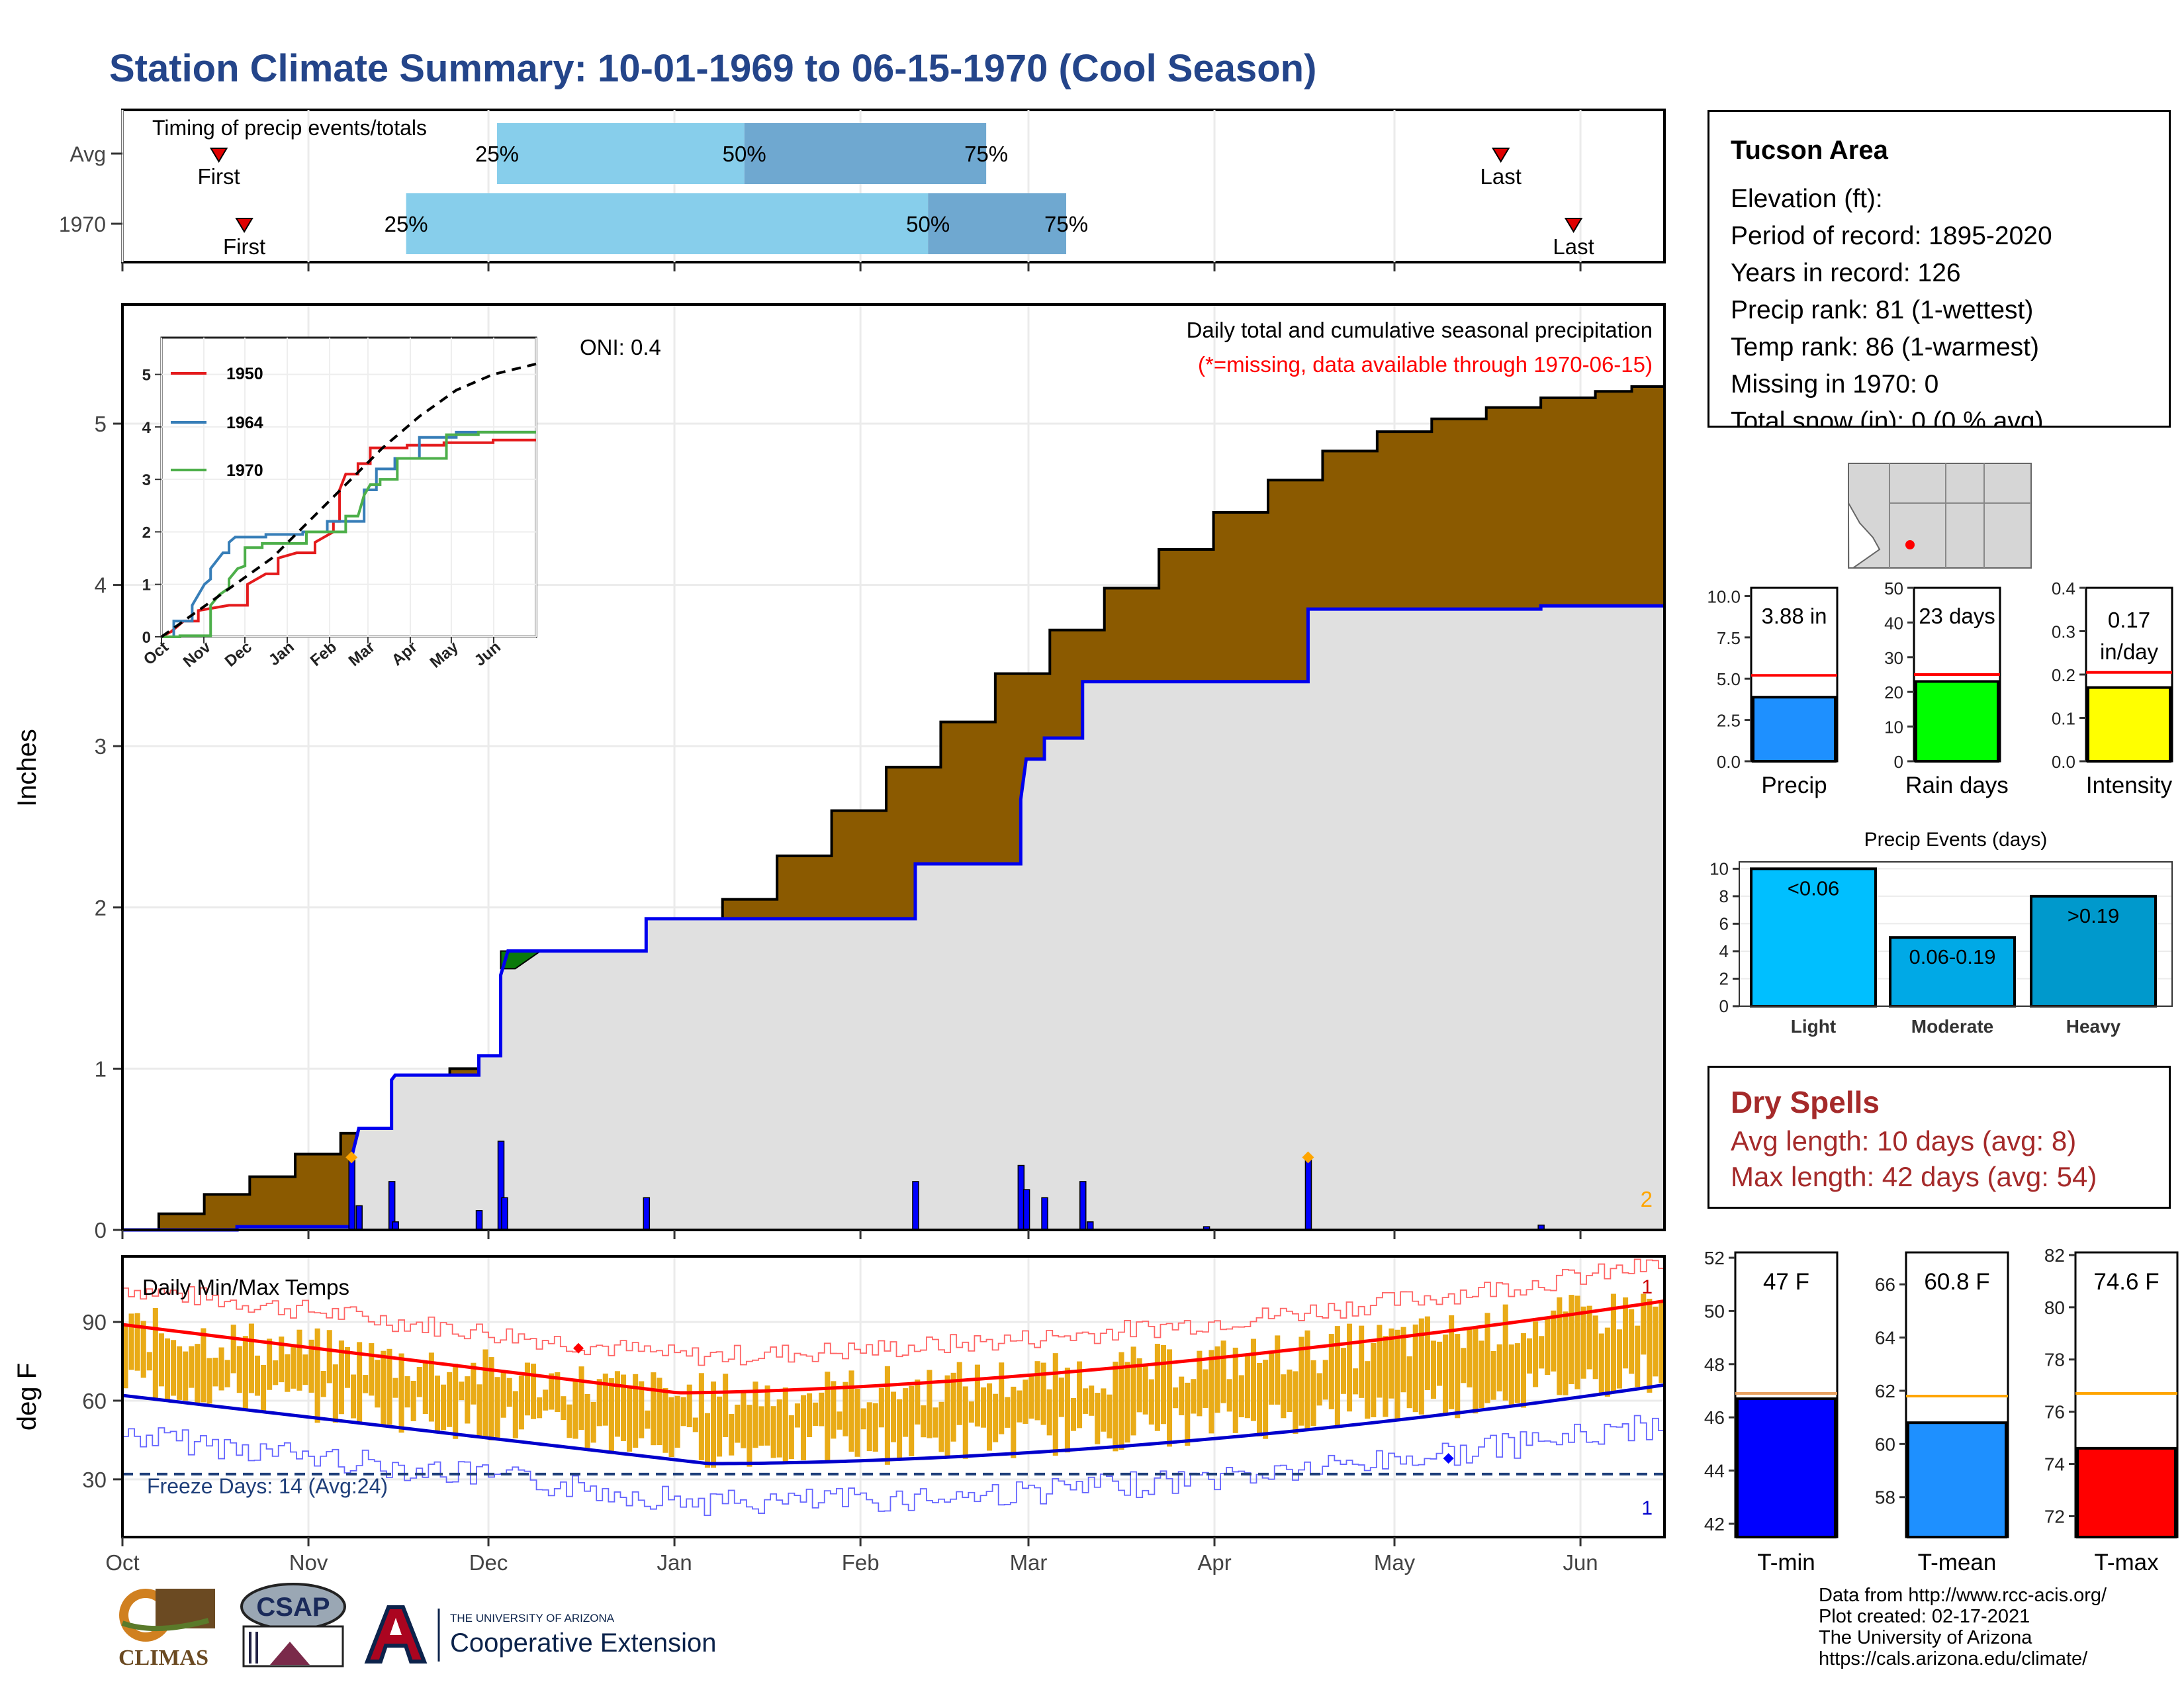  What do you see at coordinates (1715, 1417) in the screenshot?
I see `temp-mini-y-tick-label: 46` at bounding box center [1715, 1417].